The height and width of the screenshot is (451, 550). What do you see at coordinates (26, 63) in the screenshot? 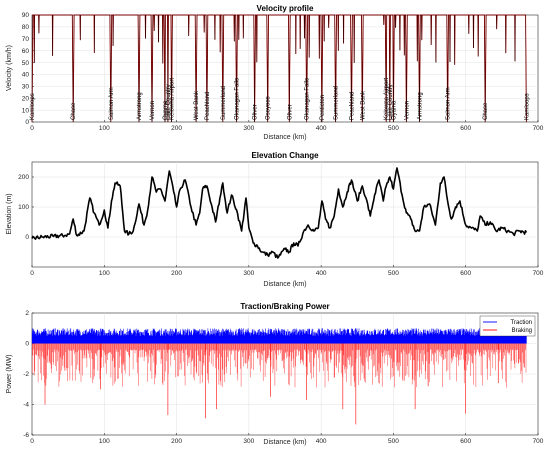
I see `y-tick-label: 50` at bounding box center [26, 63].